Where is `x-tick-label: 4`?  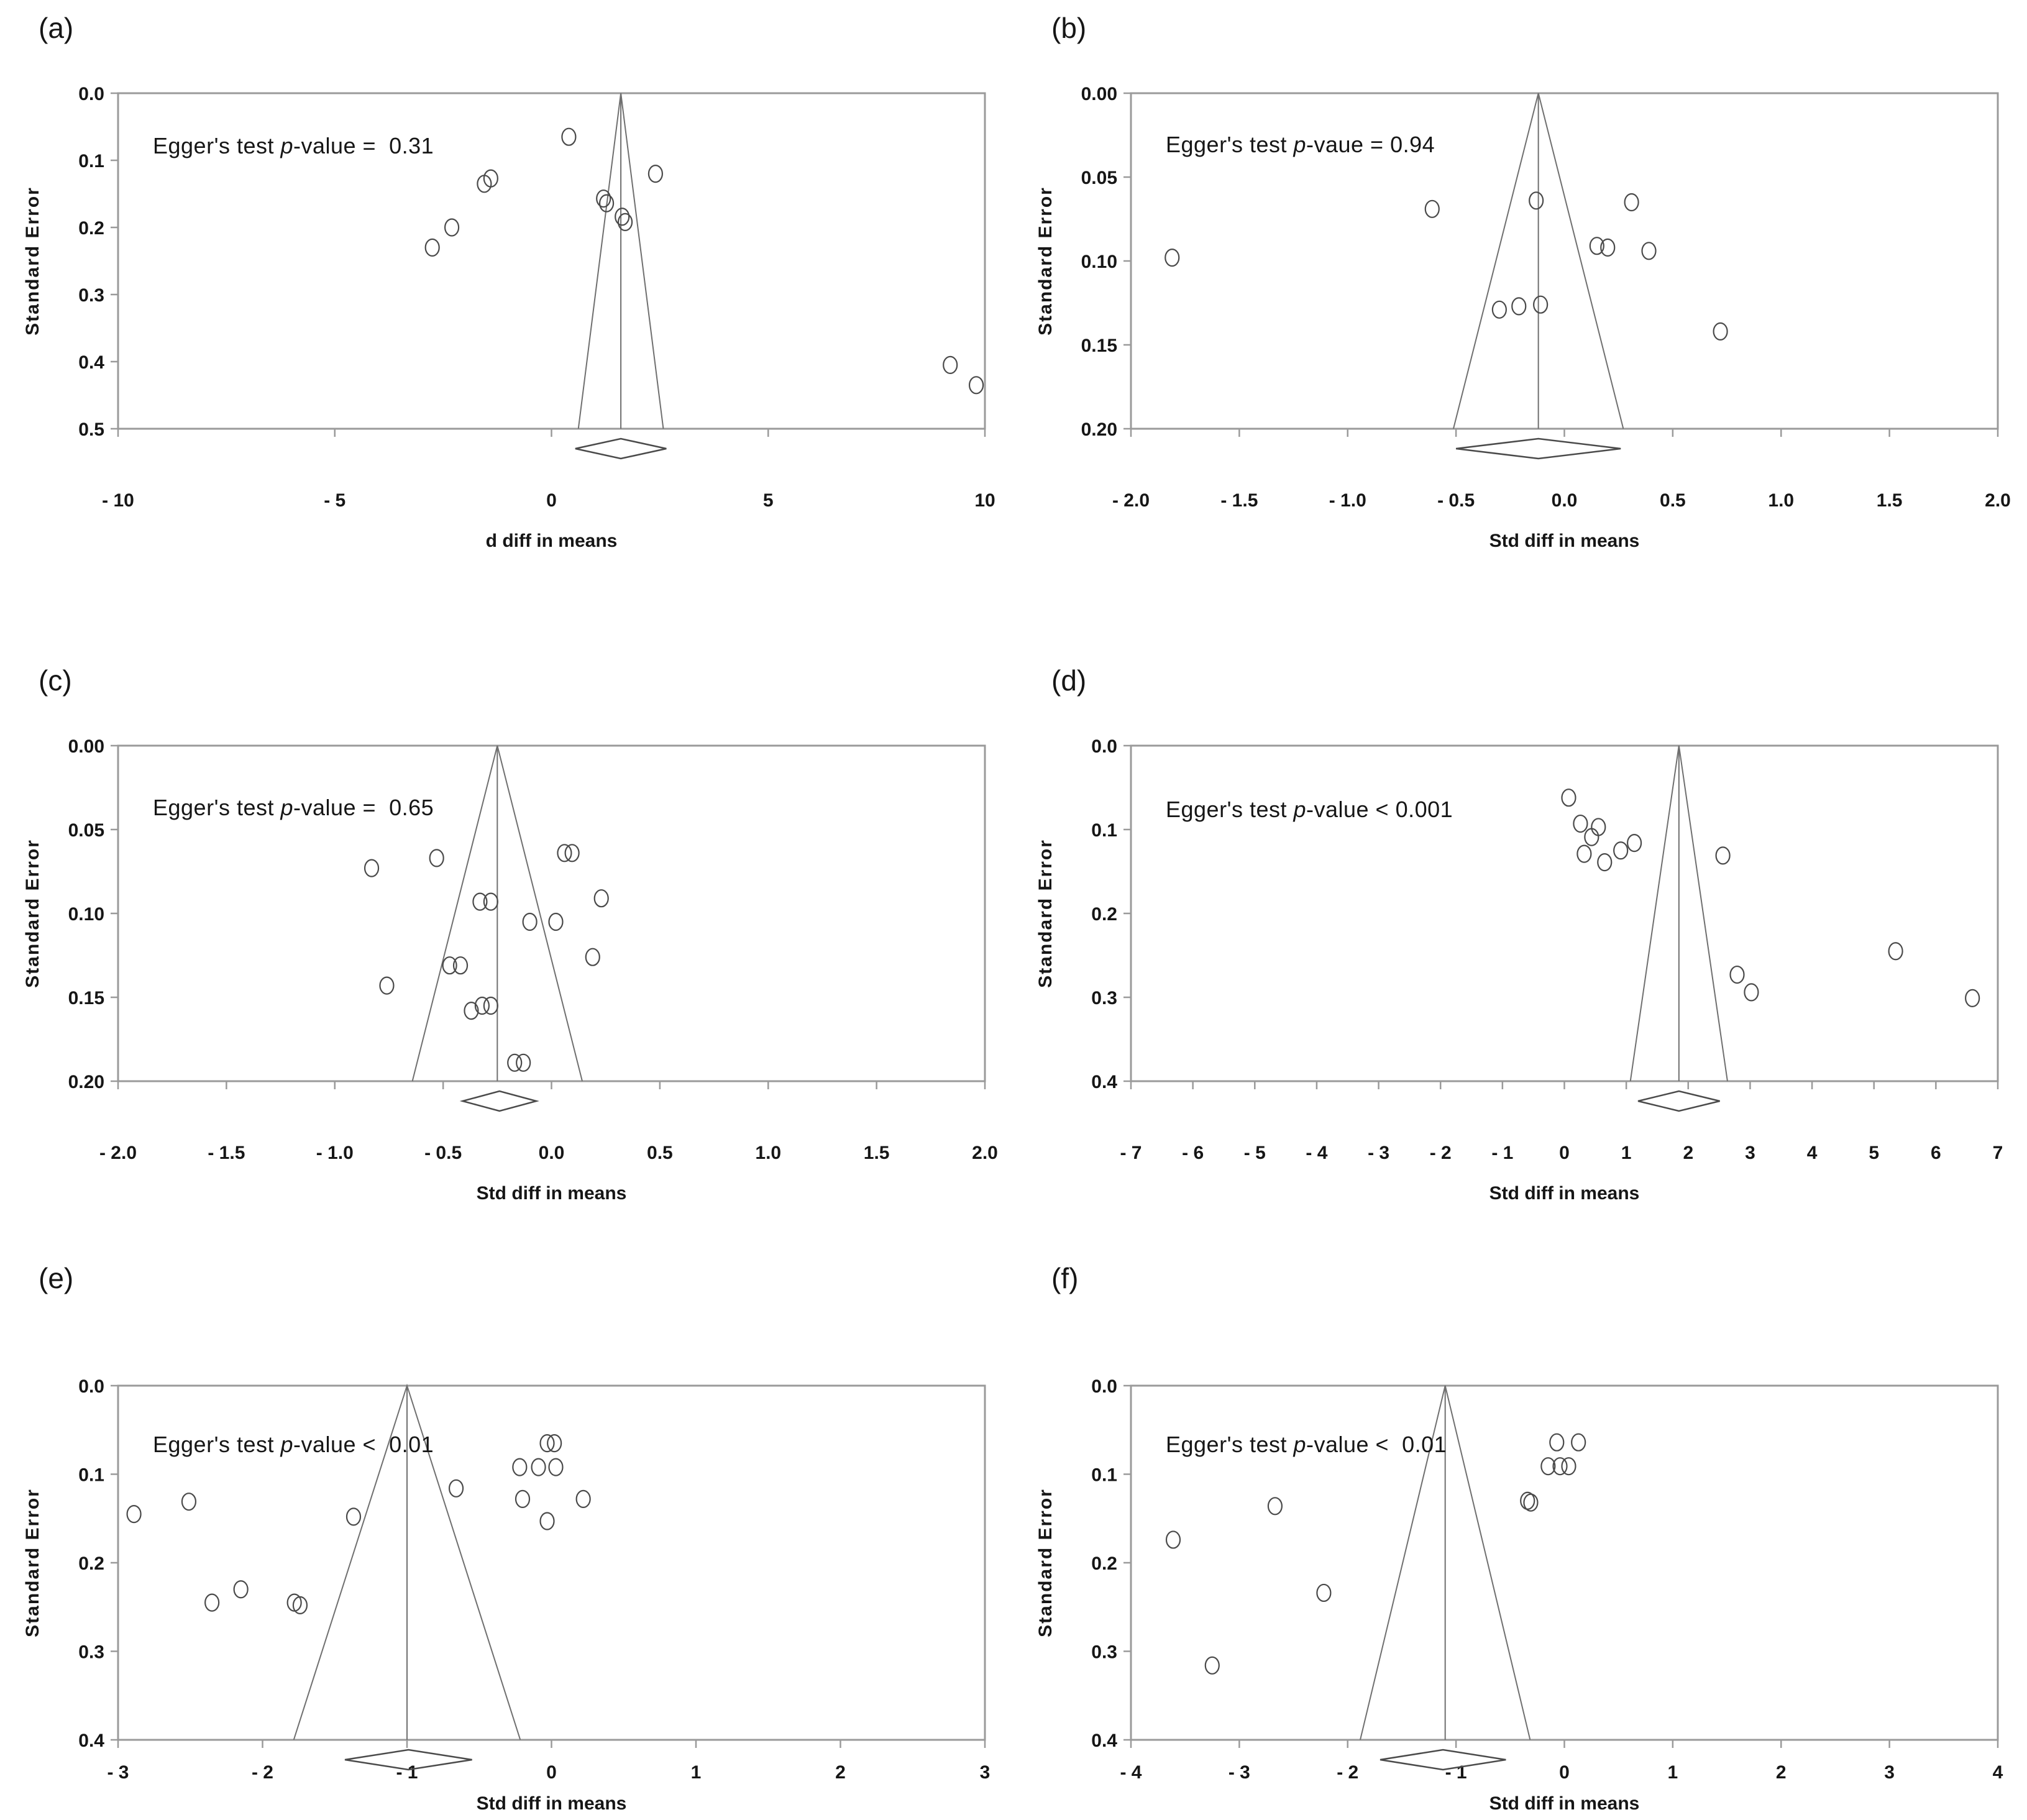
x-tick-label: 4 is located at coordinates (1998, 1772).